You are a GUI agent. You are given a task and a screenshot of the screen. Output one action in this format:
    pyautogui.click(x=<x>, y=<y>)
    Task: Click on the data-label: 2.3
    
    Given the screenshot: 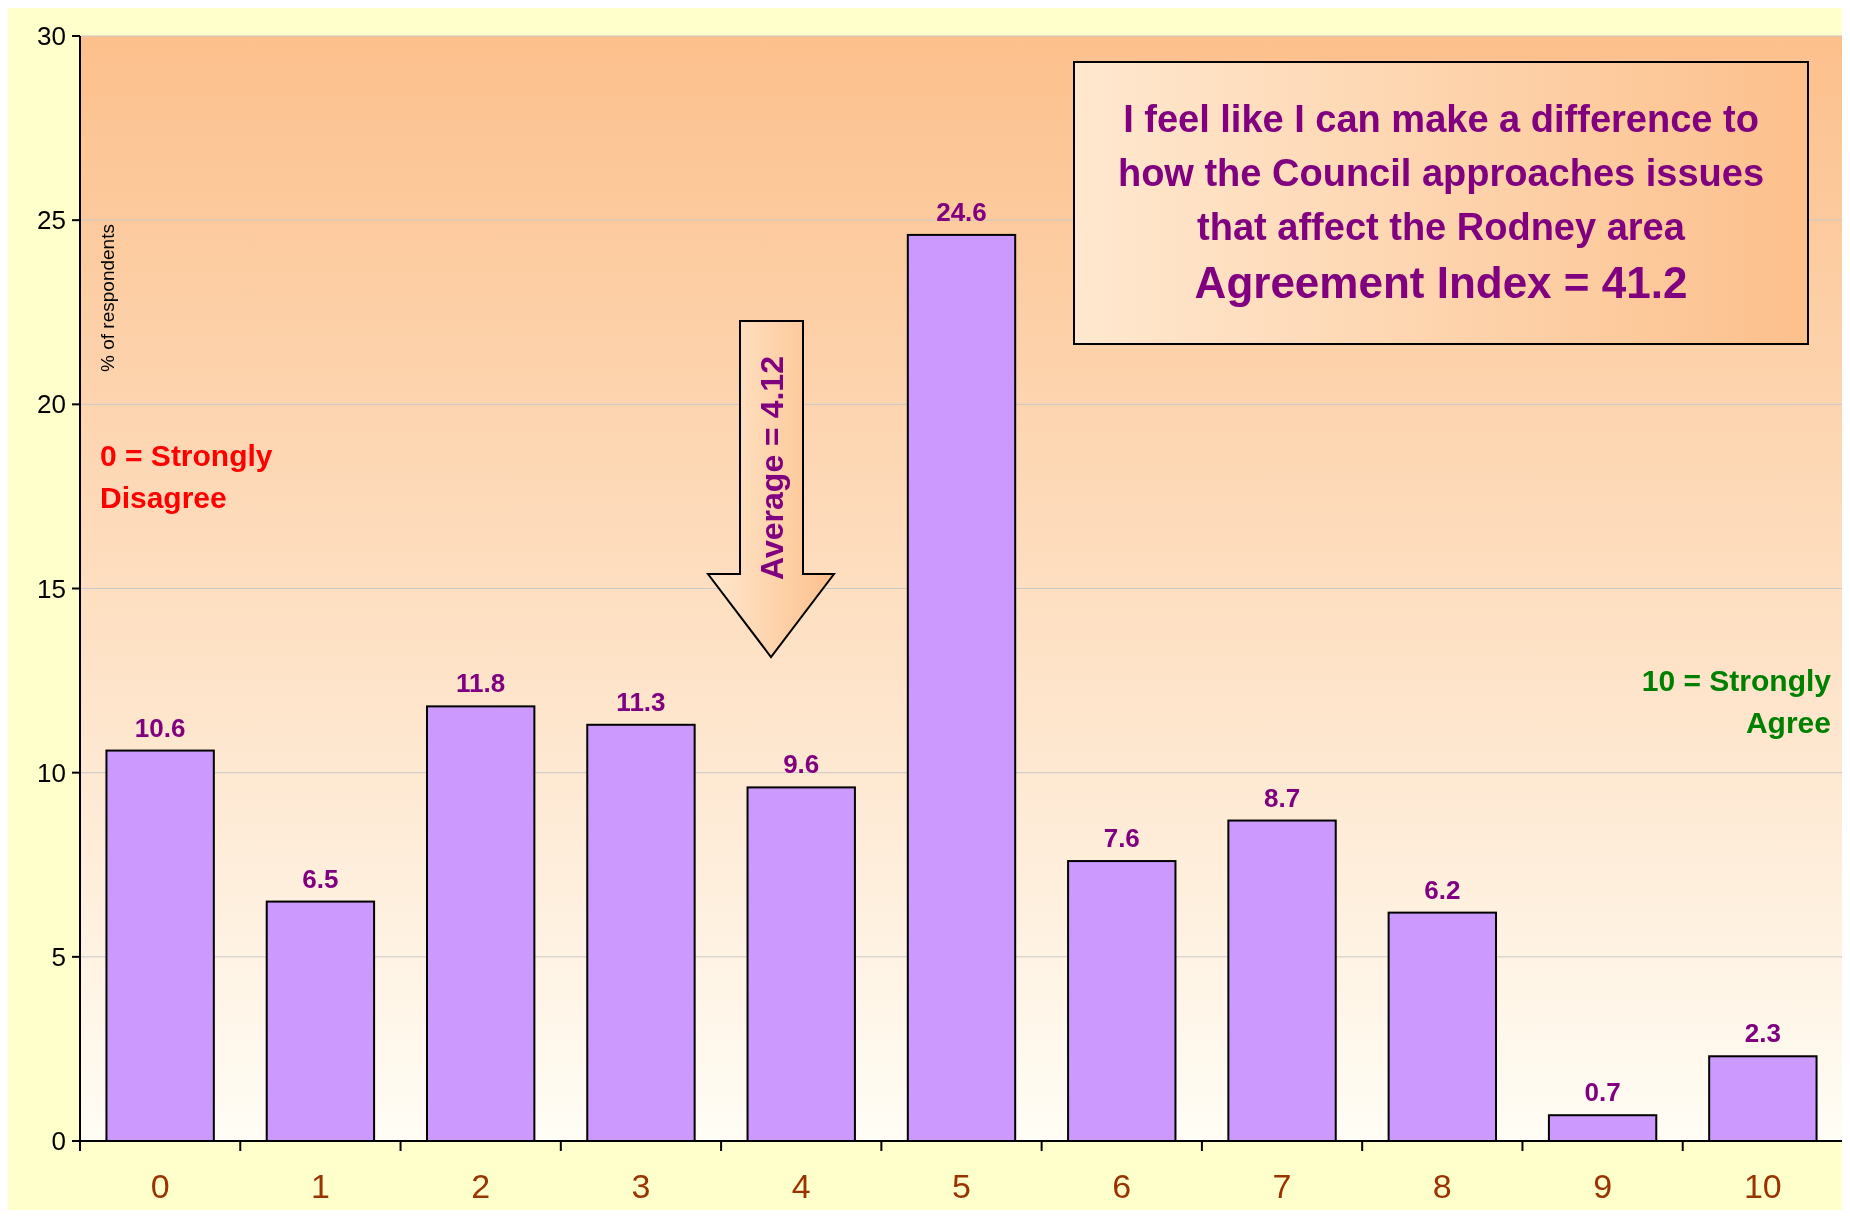 What is the action you would take?
    pyautogui.click(x=1762, y=1033)
    